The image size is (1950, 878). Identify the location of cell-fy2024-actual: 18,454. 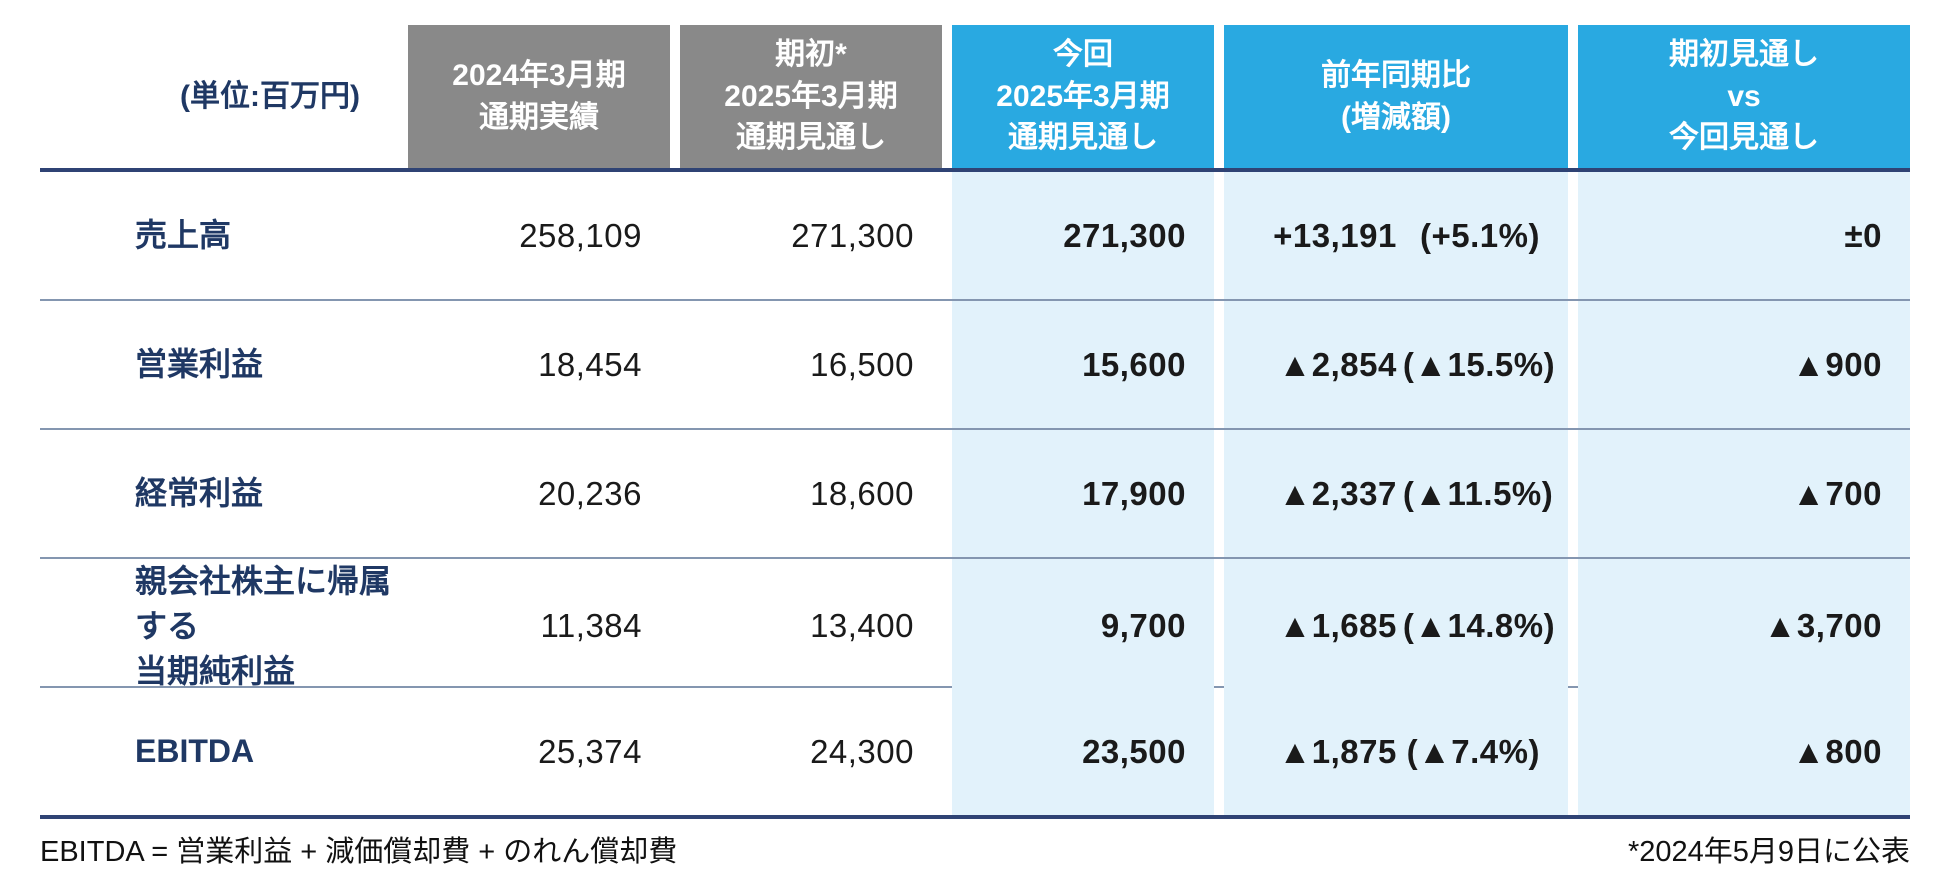
(590, 364).